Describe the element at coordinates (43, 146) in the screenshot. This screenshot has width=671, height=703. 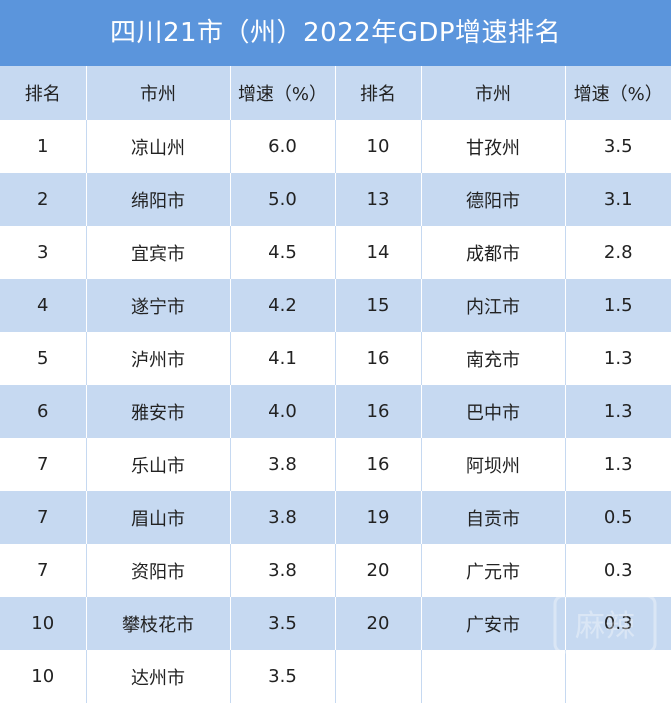
I see `cell-rank-left: 1` at that location.